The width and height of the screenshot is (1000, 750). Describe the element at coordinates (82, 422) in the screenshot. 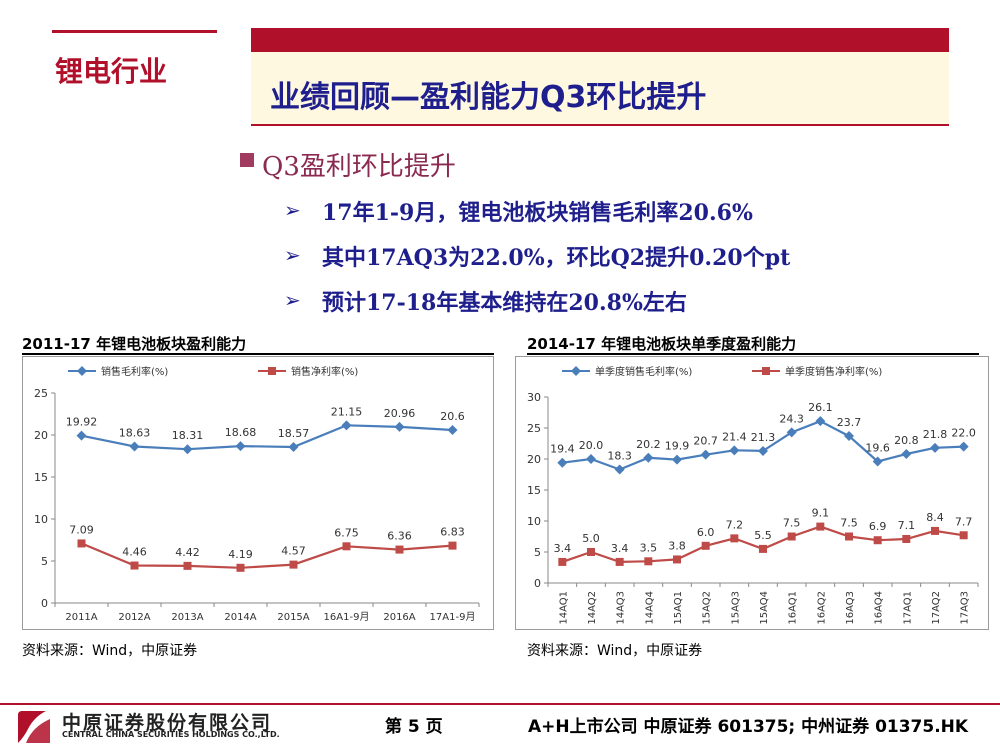

I see `chart-1-series-1-data-label: 19.92` at that location.